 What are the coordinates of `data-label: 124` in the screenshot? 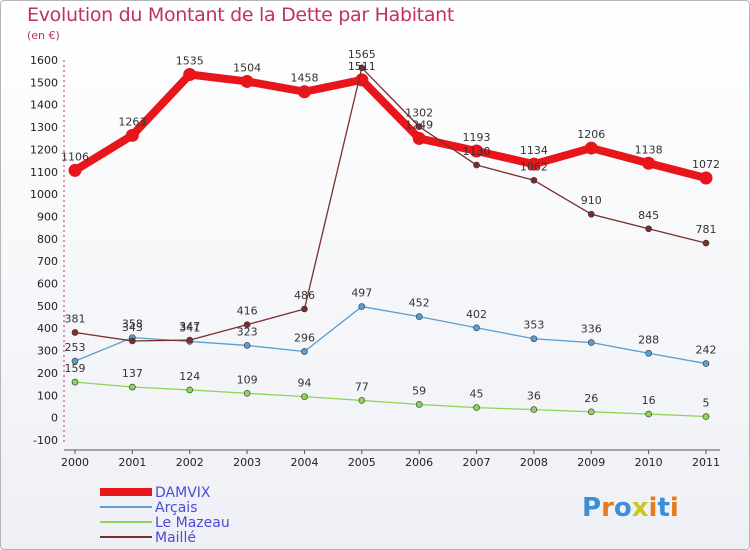 It's located at (189, 376).